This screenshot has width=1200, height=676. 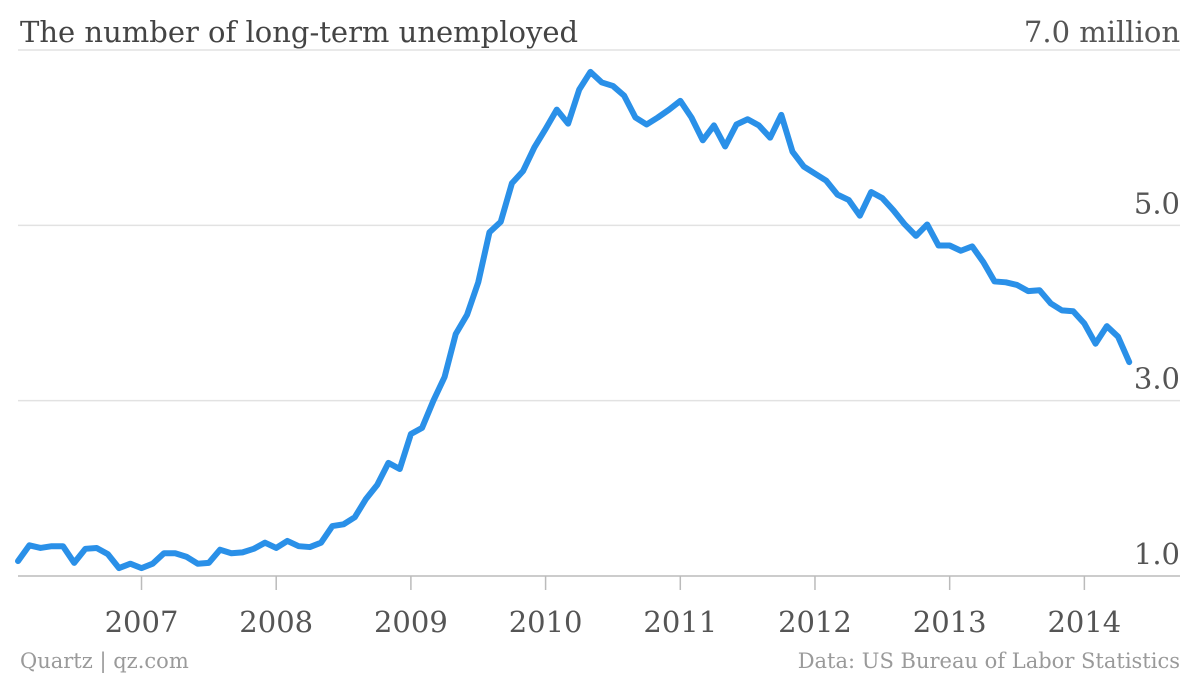 I want to click on x-tick-label: 2012, so click(x=815, y=622).